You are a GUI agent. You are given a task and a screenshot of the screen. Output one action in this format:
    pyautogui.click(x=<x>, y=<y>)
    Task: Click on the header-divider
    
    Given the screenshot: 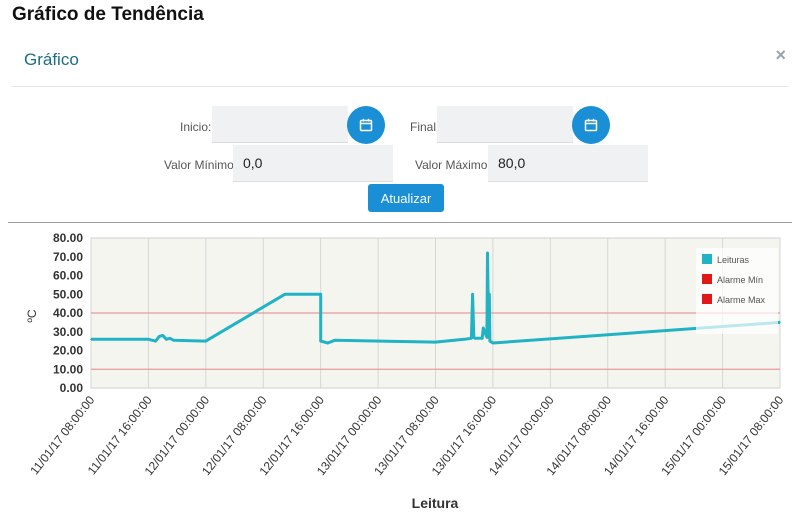 What is the action you would take?
    pyautogui.click(x=400, y=86)
    